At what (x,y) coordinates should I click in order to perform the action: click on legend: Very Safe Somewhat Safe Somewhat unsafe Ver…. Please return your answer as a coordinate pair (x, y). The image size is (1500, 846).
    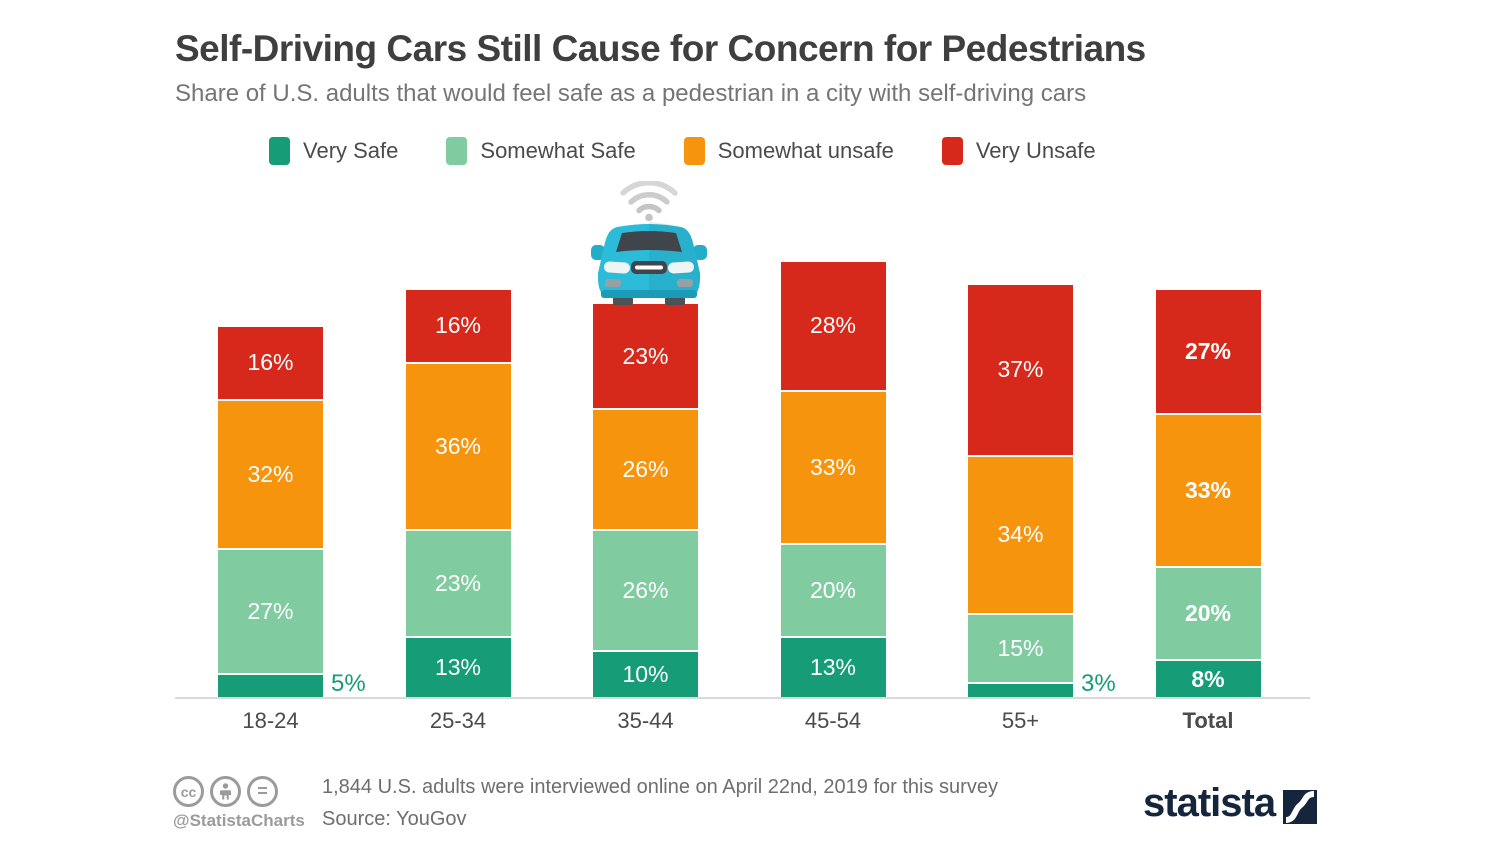
    Looking at the image, I should click on (682, 151).